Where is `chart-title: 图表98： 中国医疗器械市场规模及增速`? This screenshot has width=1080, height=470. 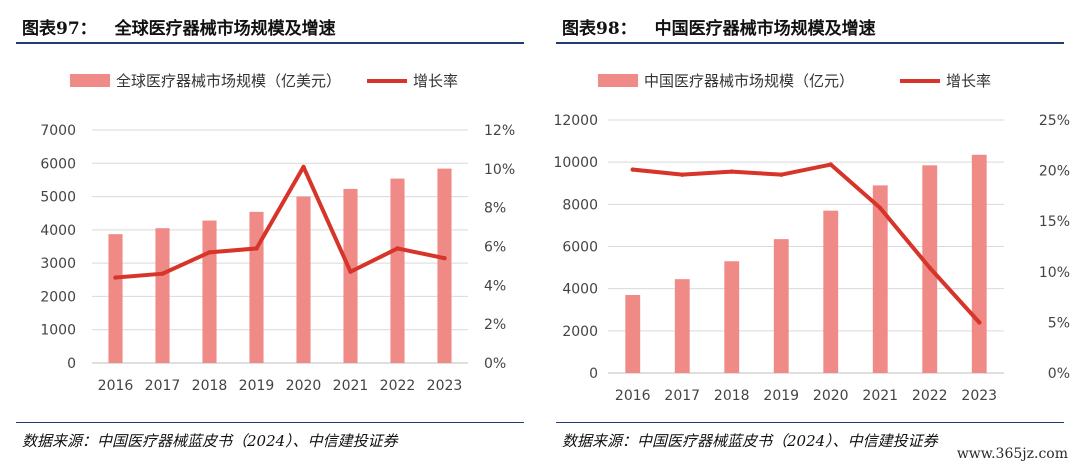 chart-title: 图表98： 中国医疗器械市场规模及增速 is located at coordinates (719, 26).